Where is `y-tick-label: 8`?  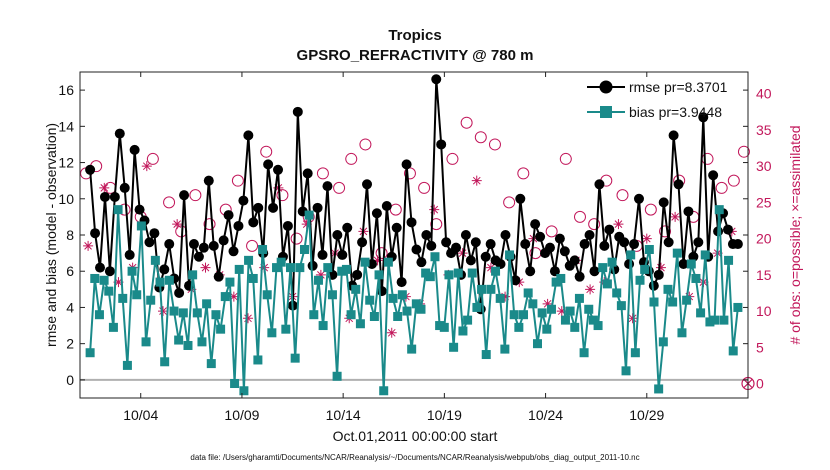
y-tick-label: 8 is located at coordinates (70, 235).